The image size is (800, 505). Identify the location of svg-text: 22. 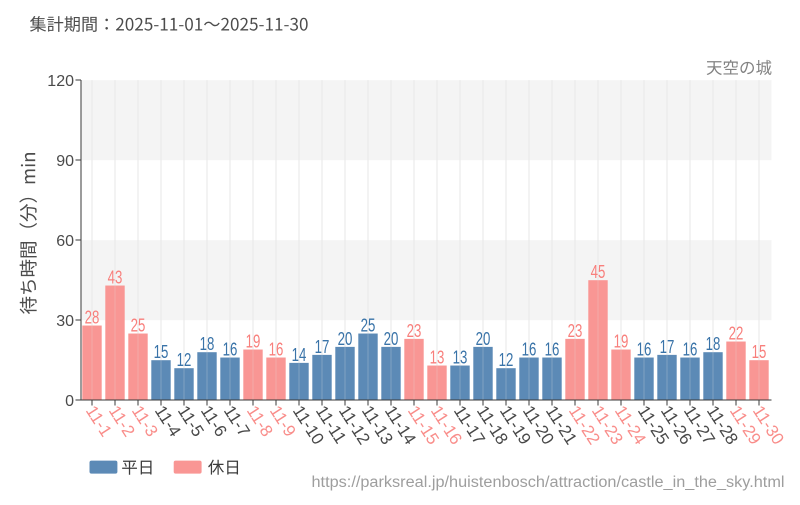
(736, 334).